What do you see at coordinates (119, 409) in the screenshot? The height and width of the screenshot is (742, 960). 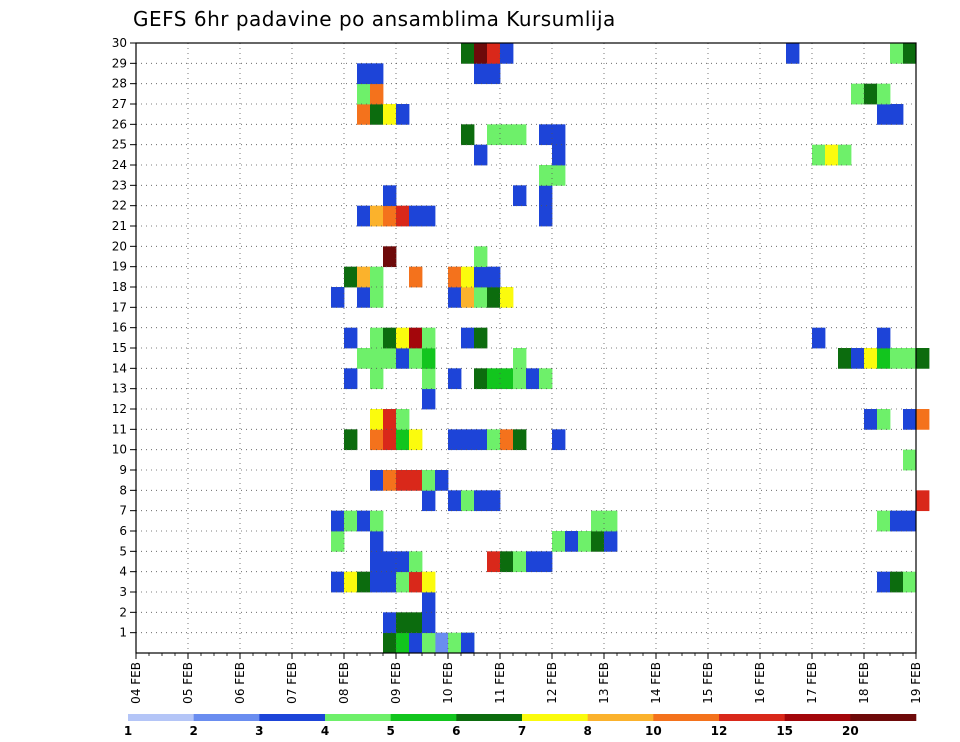 I see `y-tick-label: 12` at bounding box center [119, 409].